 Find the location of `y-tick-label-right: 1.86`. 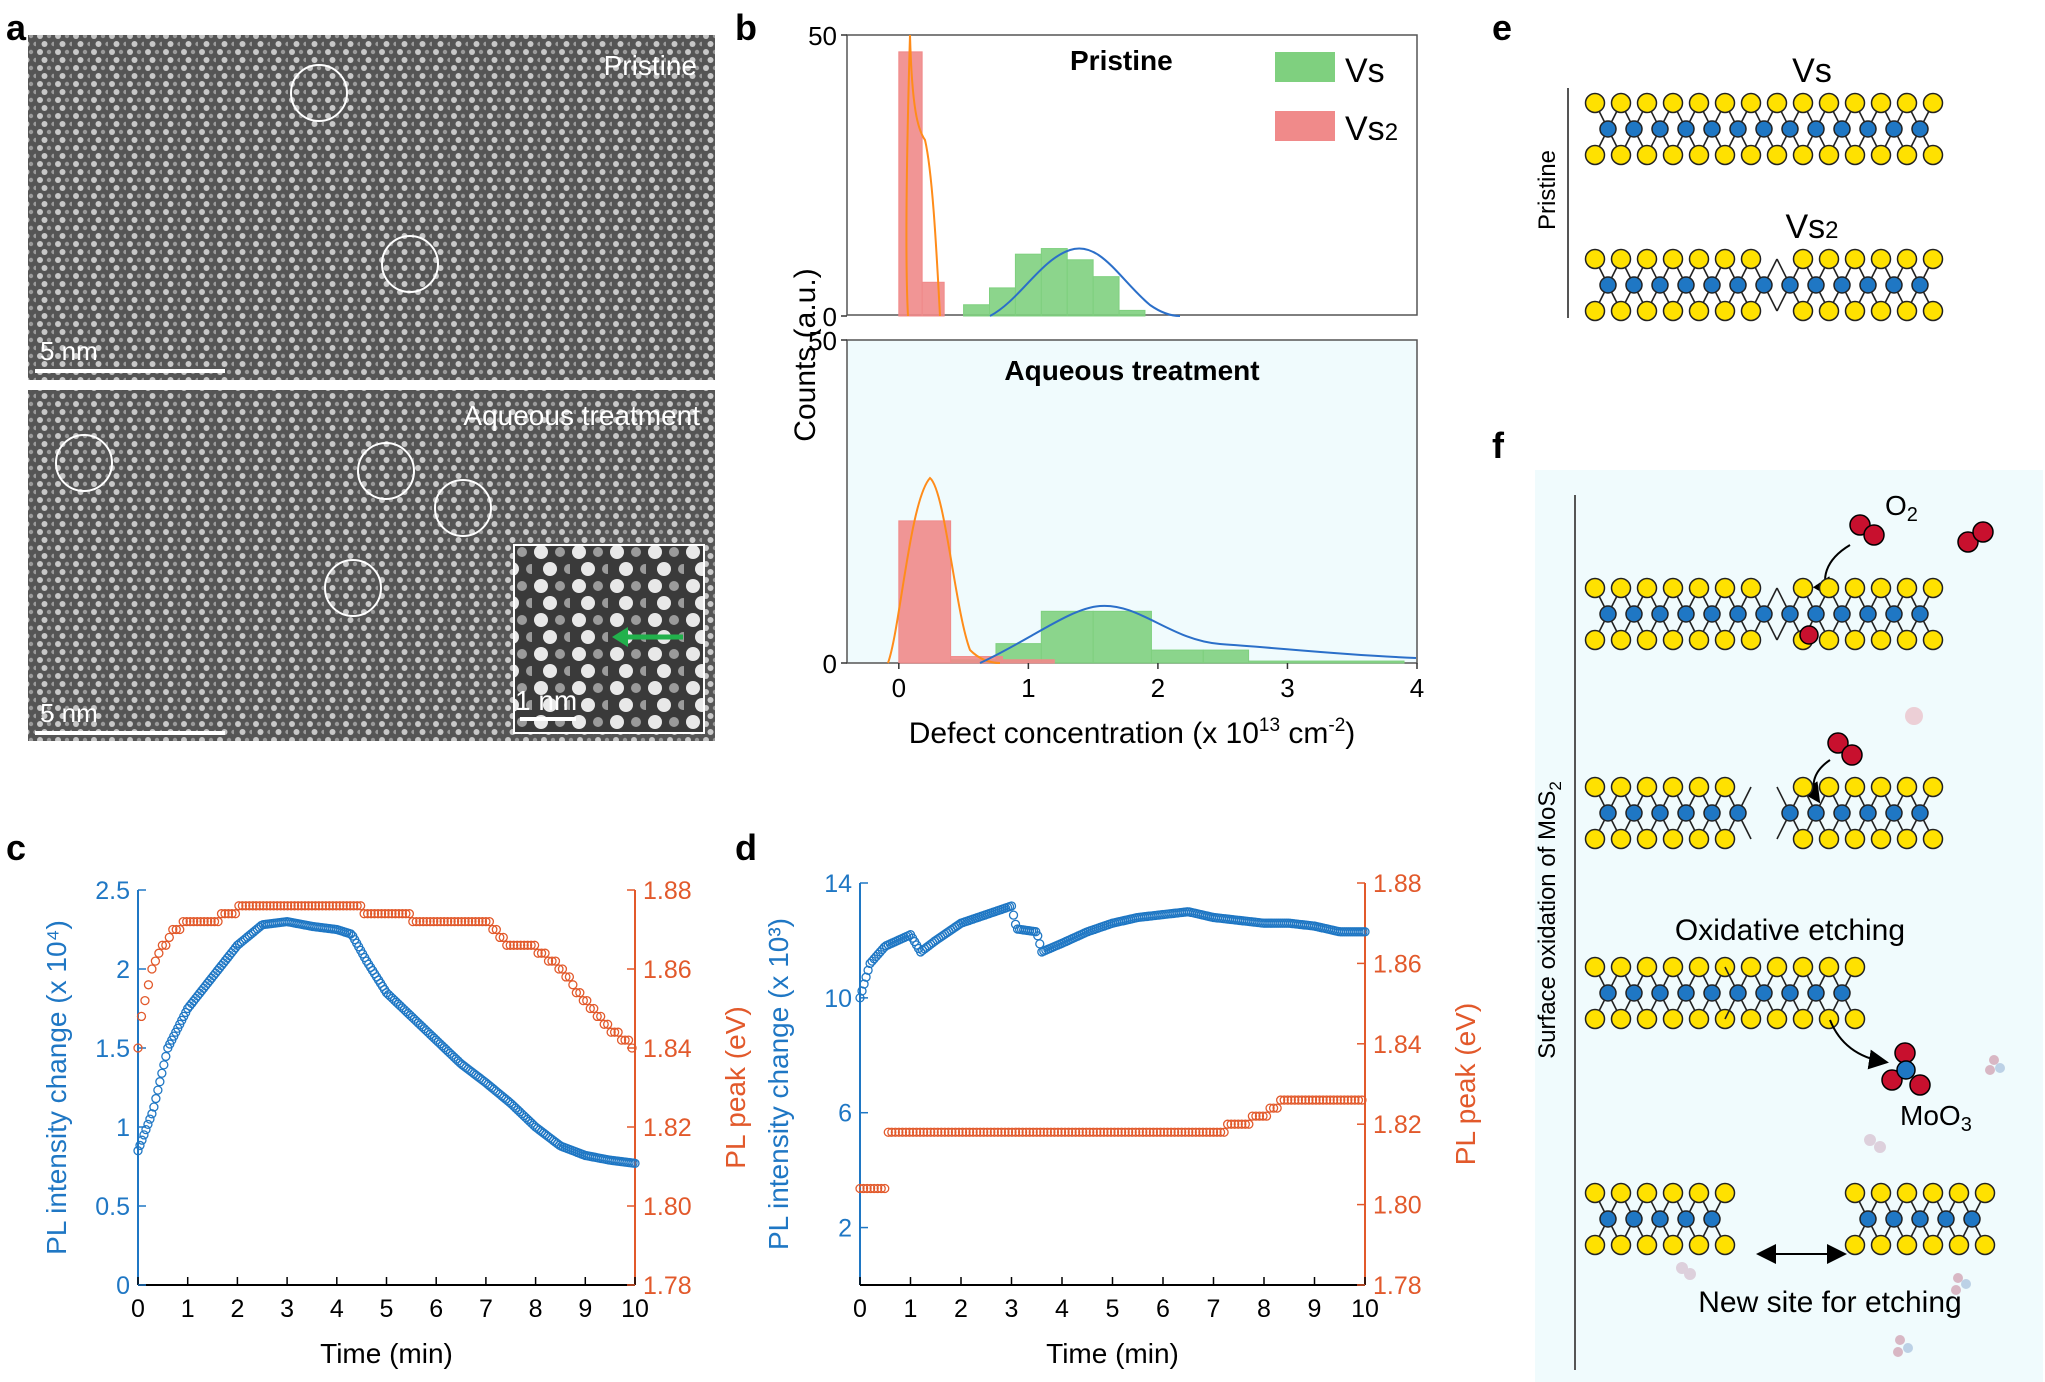

y-tick-label-right: 1.86 is located at coordinates (1397, 964).